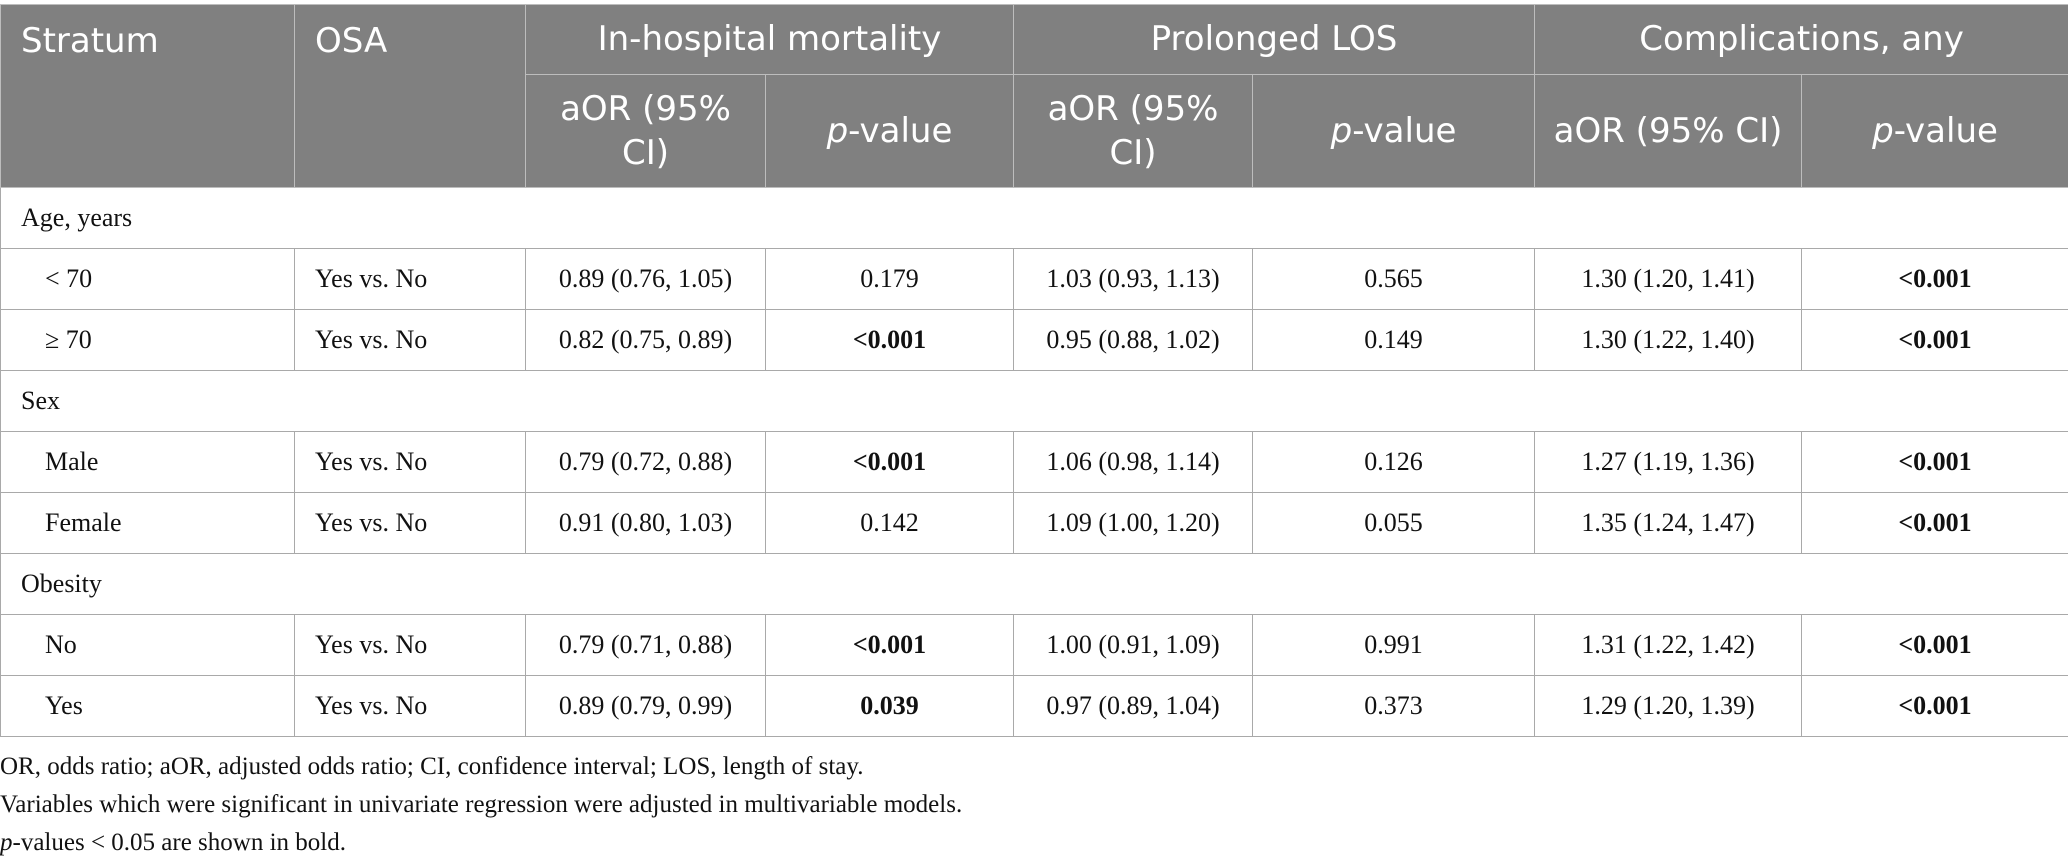  What do you see at coordinates (147, 340) in the screenshot?
I see `stratum-cell: ≥ 70` at bounding box center [147, 340].